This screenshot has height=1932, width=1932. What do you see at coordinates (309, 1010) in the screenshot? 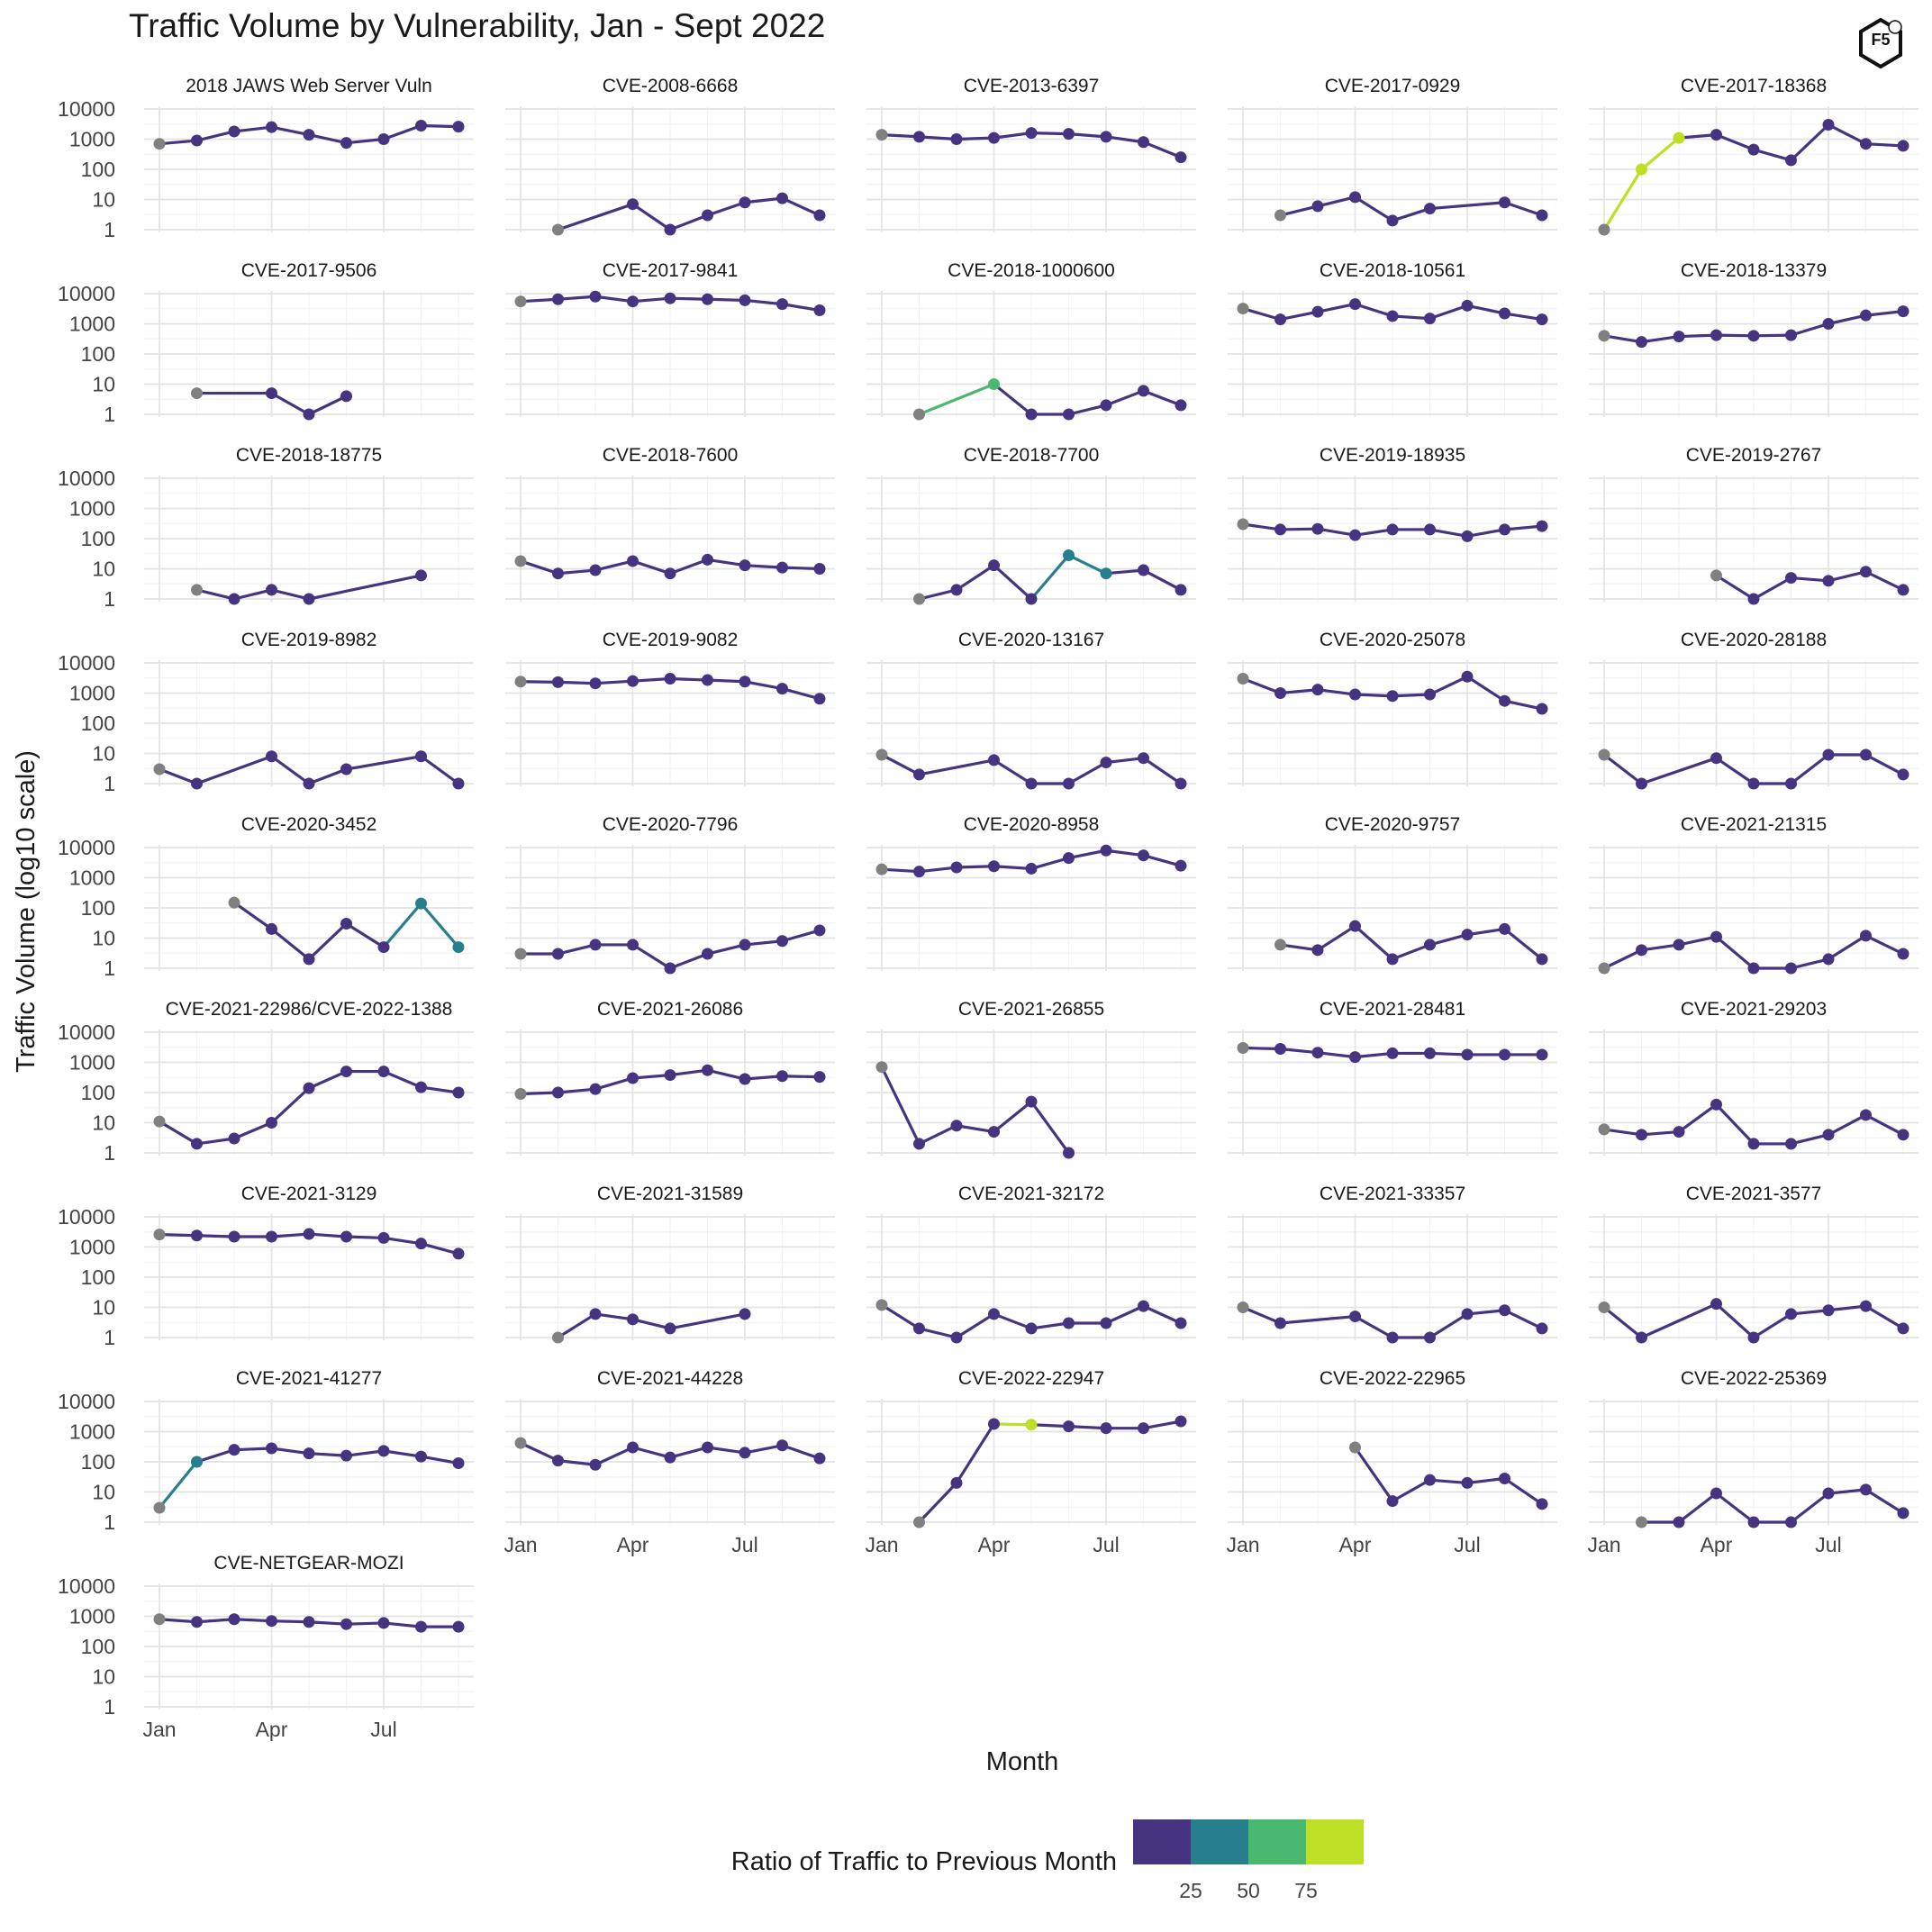
I see `facet-title: CVE-2021-22986/CVE-2022-1388` at bounding box center [309, 1010].